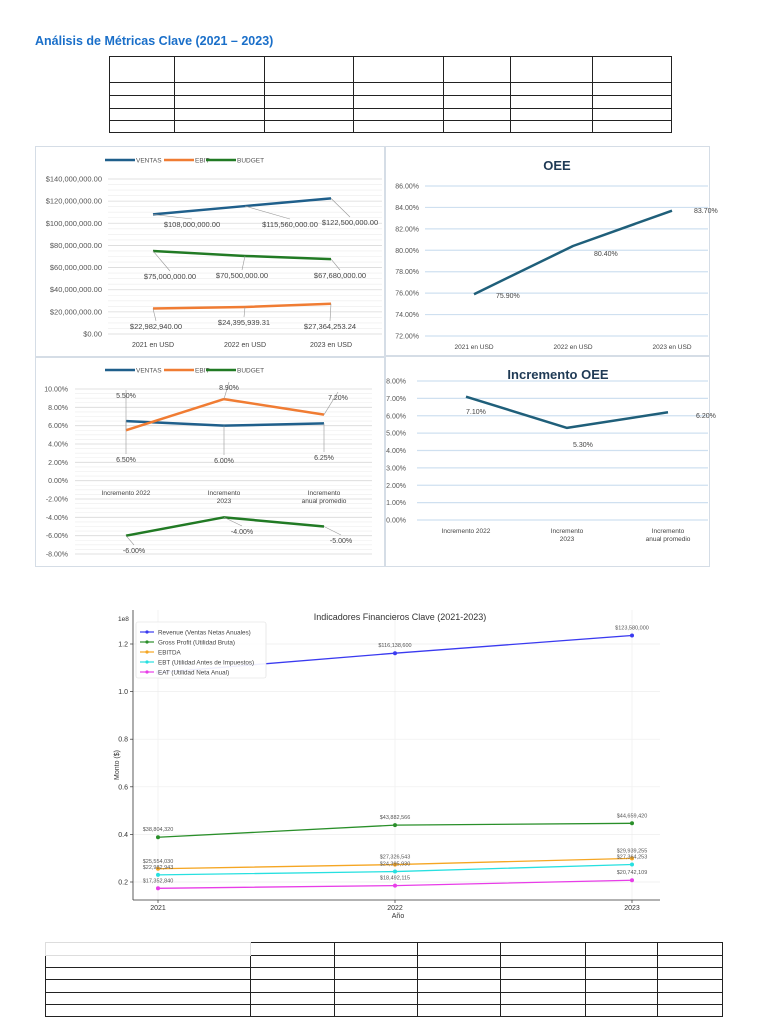  Describe the element at coordinates (394, 646) in the screenshot. I see `data-label: $116,138,600` at that location.